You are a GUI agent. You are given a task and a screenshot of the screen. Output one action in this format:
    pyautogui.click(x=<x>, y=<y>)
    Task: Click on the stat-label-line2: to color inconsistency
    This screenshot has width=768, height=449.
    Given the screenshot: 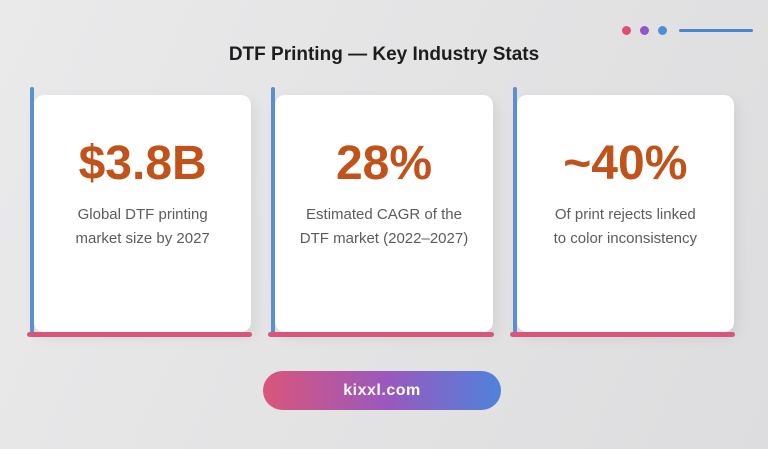 What is the action you would take?
    pyautogui.click(x=625, y=238)
    